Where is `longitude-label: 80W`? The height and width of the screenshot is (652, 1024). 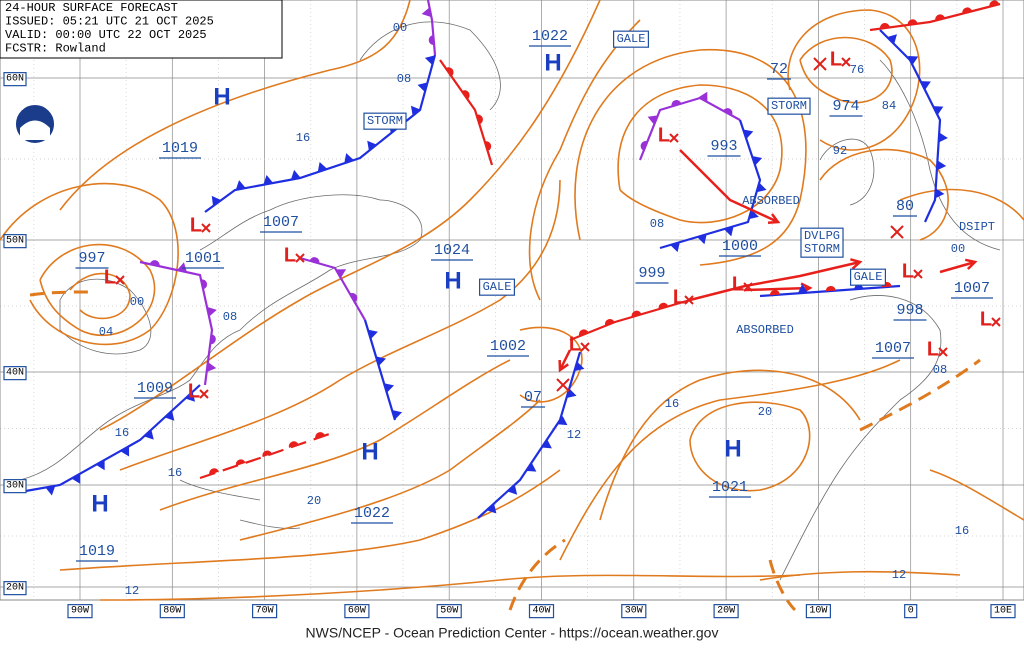
longitude-label: 80W is located at coordinates (172, 611).